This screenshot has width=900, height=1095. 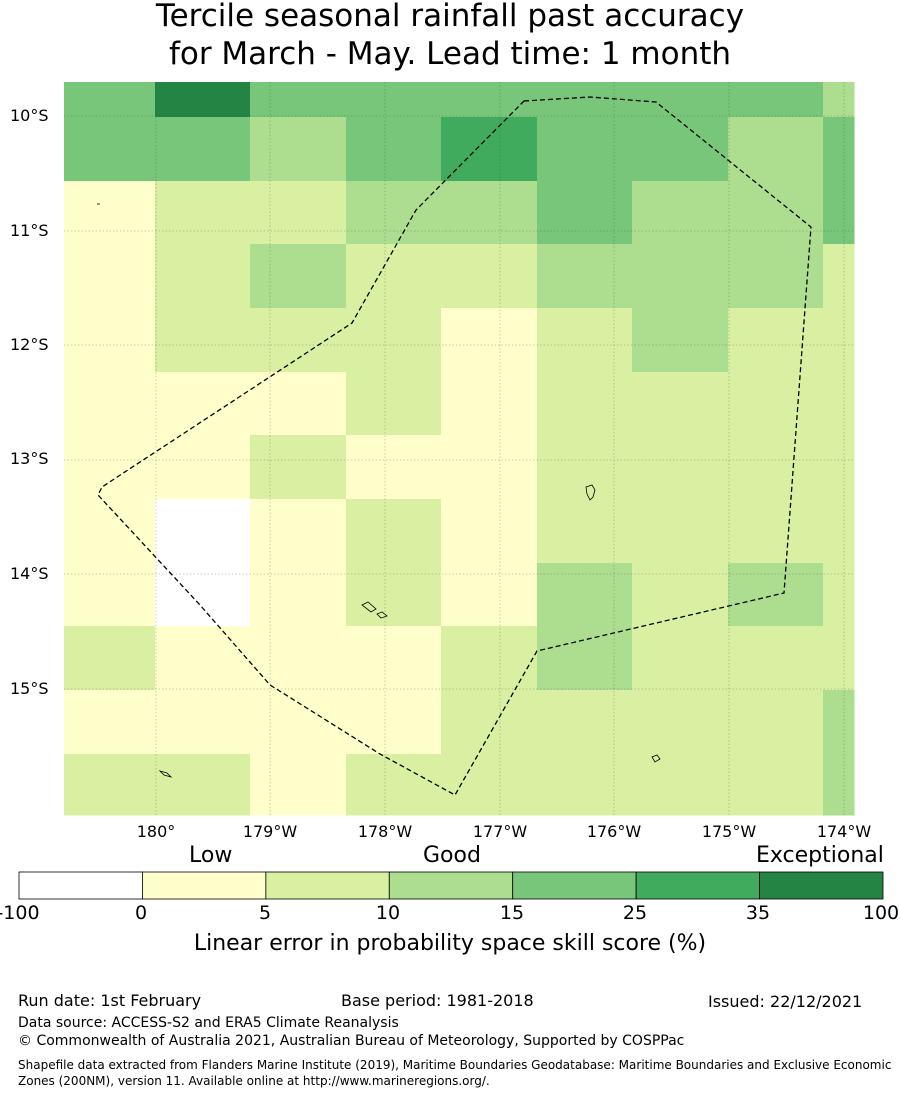 I want to click on lat-label-10s: 10°S, so click(x=29, y=115).